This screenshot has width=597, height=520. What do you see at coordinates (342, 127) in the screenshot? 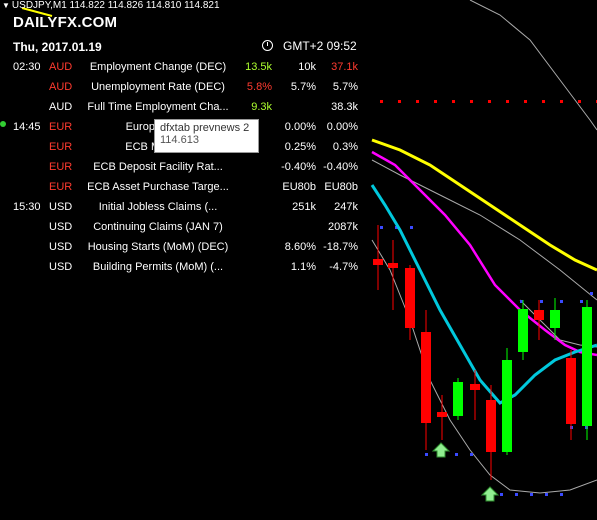
I see `event-previous: 0.00%` at bounding box center [342, 127].